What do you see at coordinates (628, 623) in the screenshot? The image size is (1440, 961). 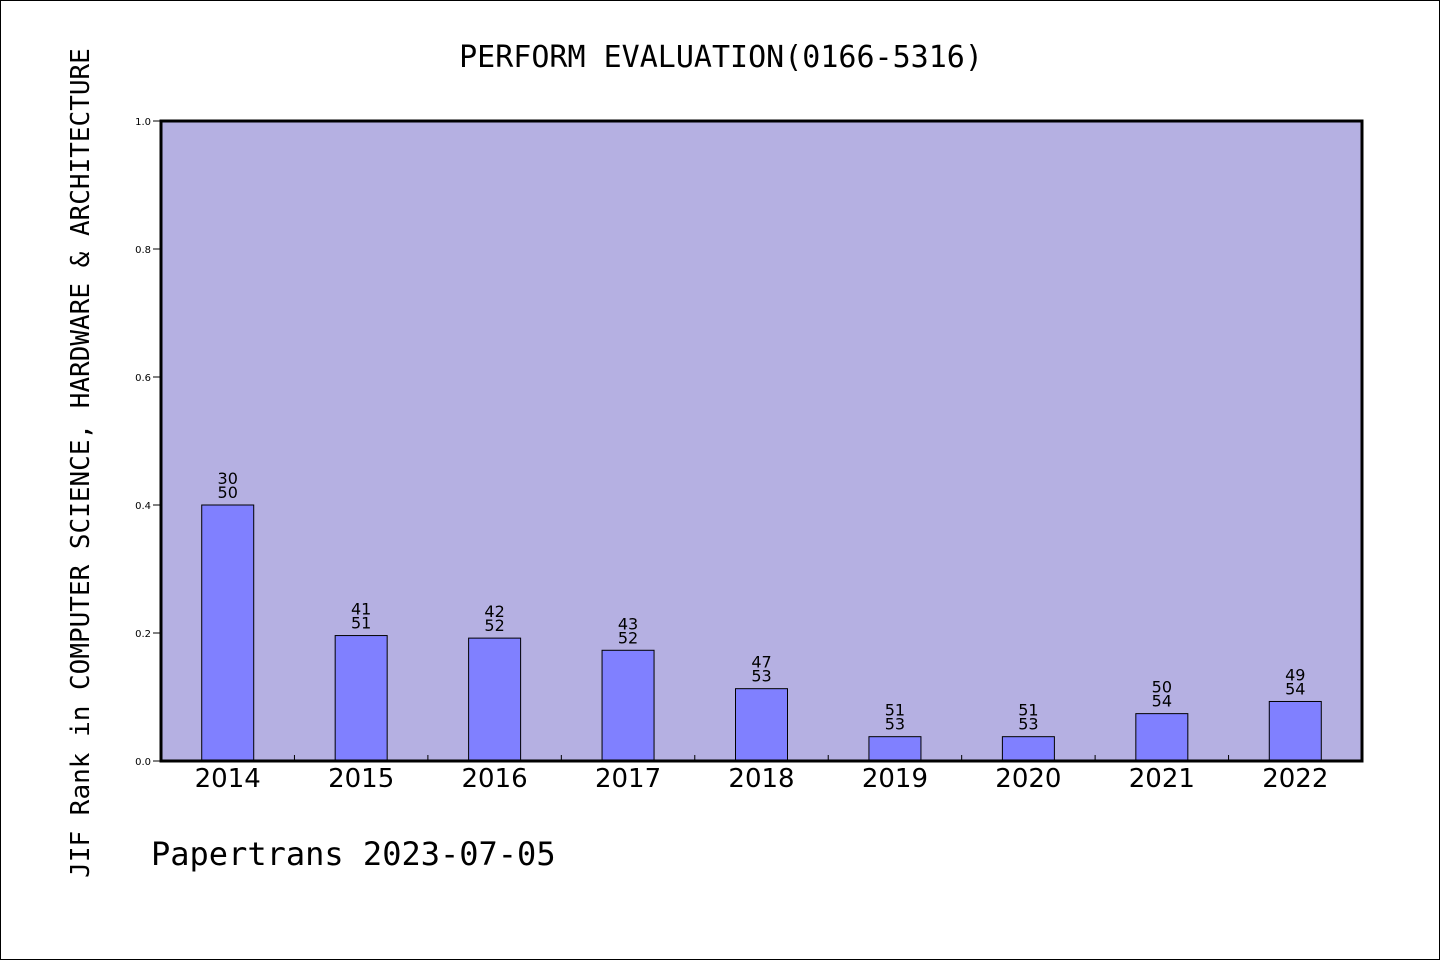 I see `bar-rank-label-2017: 43` at bounding box center [628, 623].